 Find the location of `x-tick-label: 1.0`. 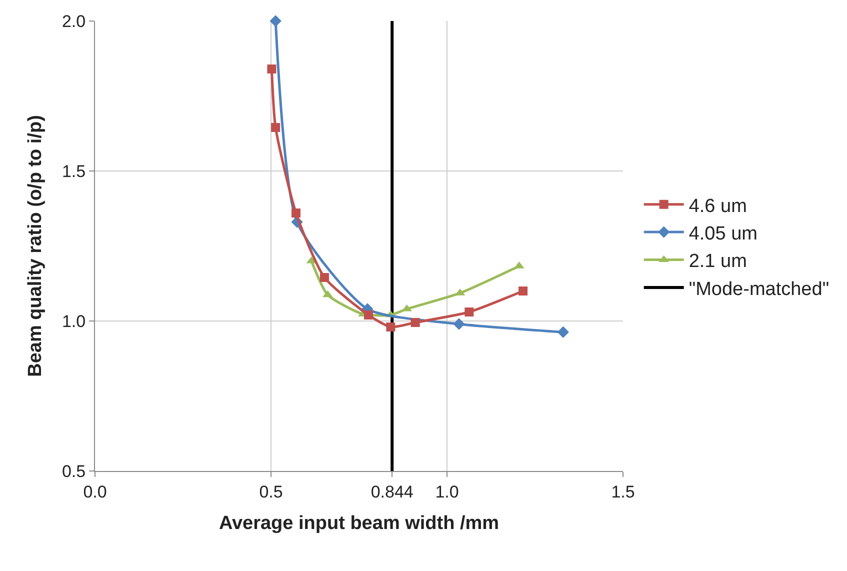

x-tick-label: 1.0 is located at coordinates (447, 492).